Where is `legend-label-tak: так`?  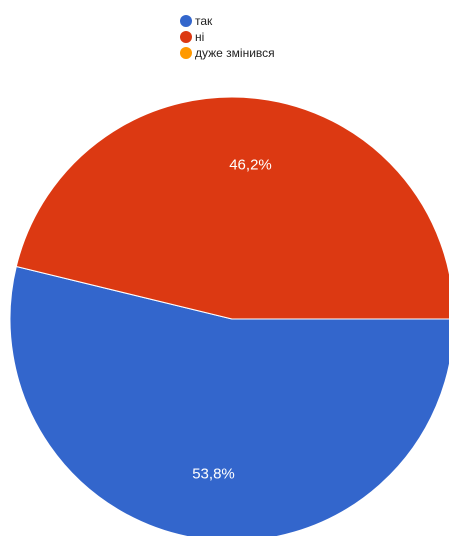
legend-label-tak: так is located at coordinates (204, 21).